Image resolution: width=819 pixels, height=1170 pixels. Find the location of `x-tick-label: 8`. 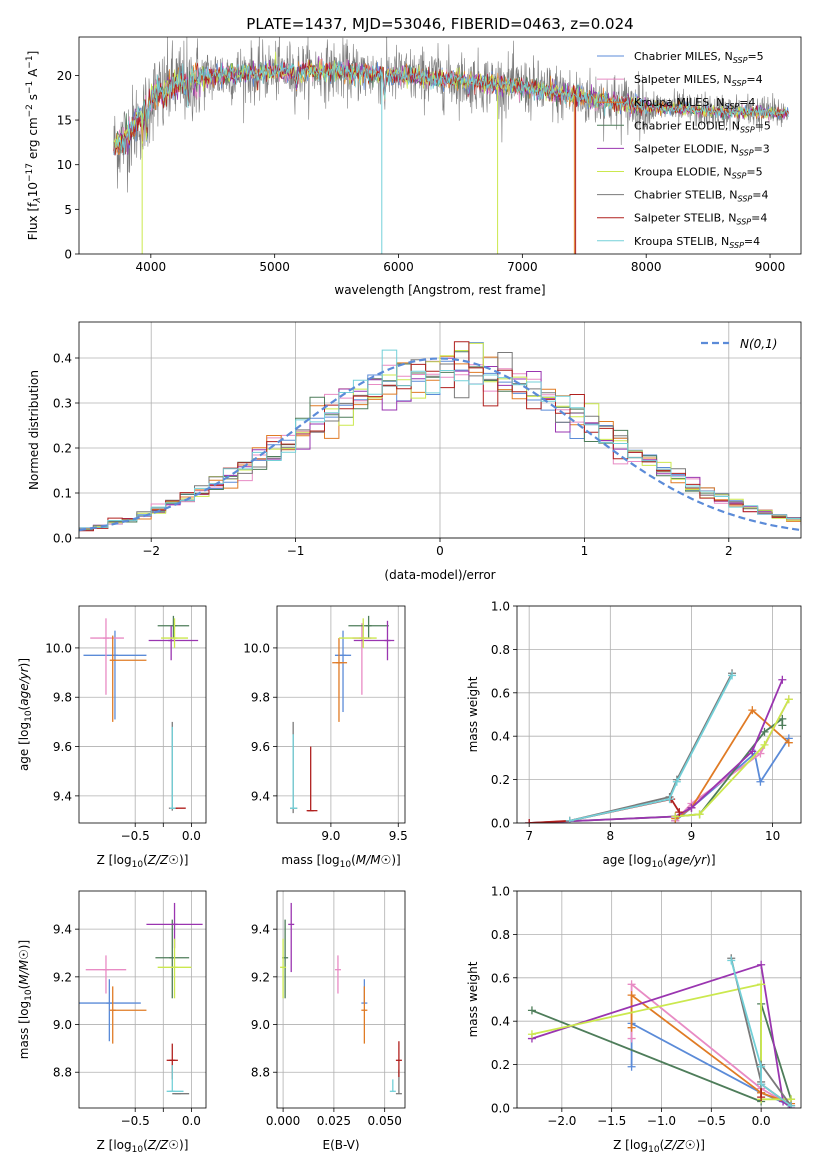

x-tick-label: 8 is located at coordinates (610, 836).